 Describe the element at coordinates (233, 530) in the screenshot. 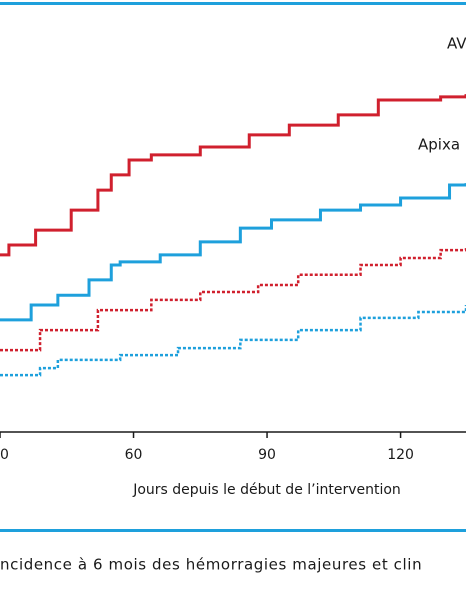

I see `bottom-rule` at that location.